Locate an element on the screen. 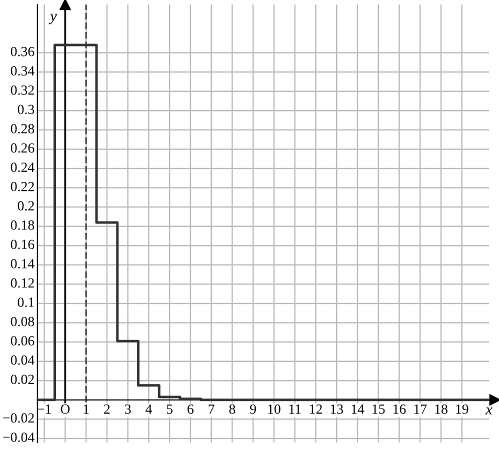 The width and height of the screenshot is (499, 456). y-tick-label: 0.02 is located at coordinates (22, 379).